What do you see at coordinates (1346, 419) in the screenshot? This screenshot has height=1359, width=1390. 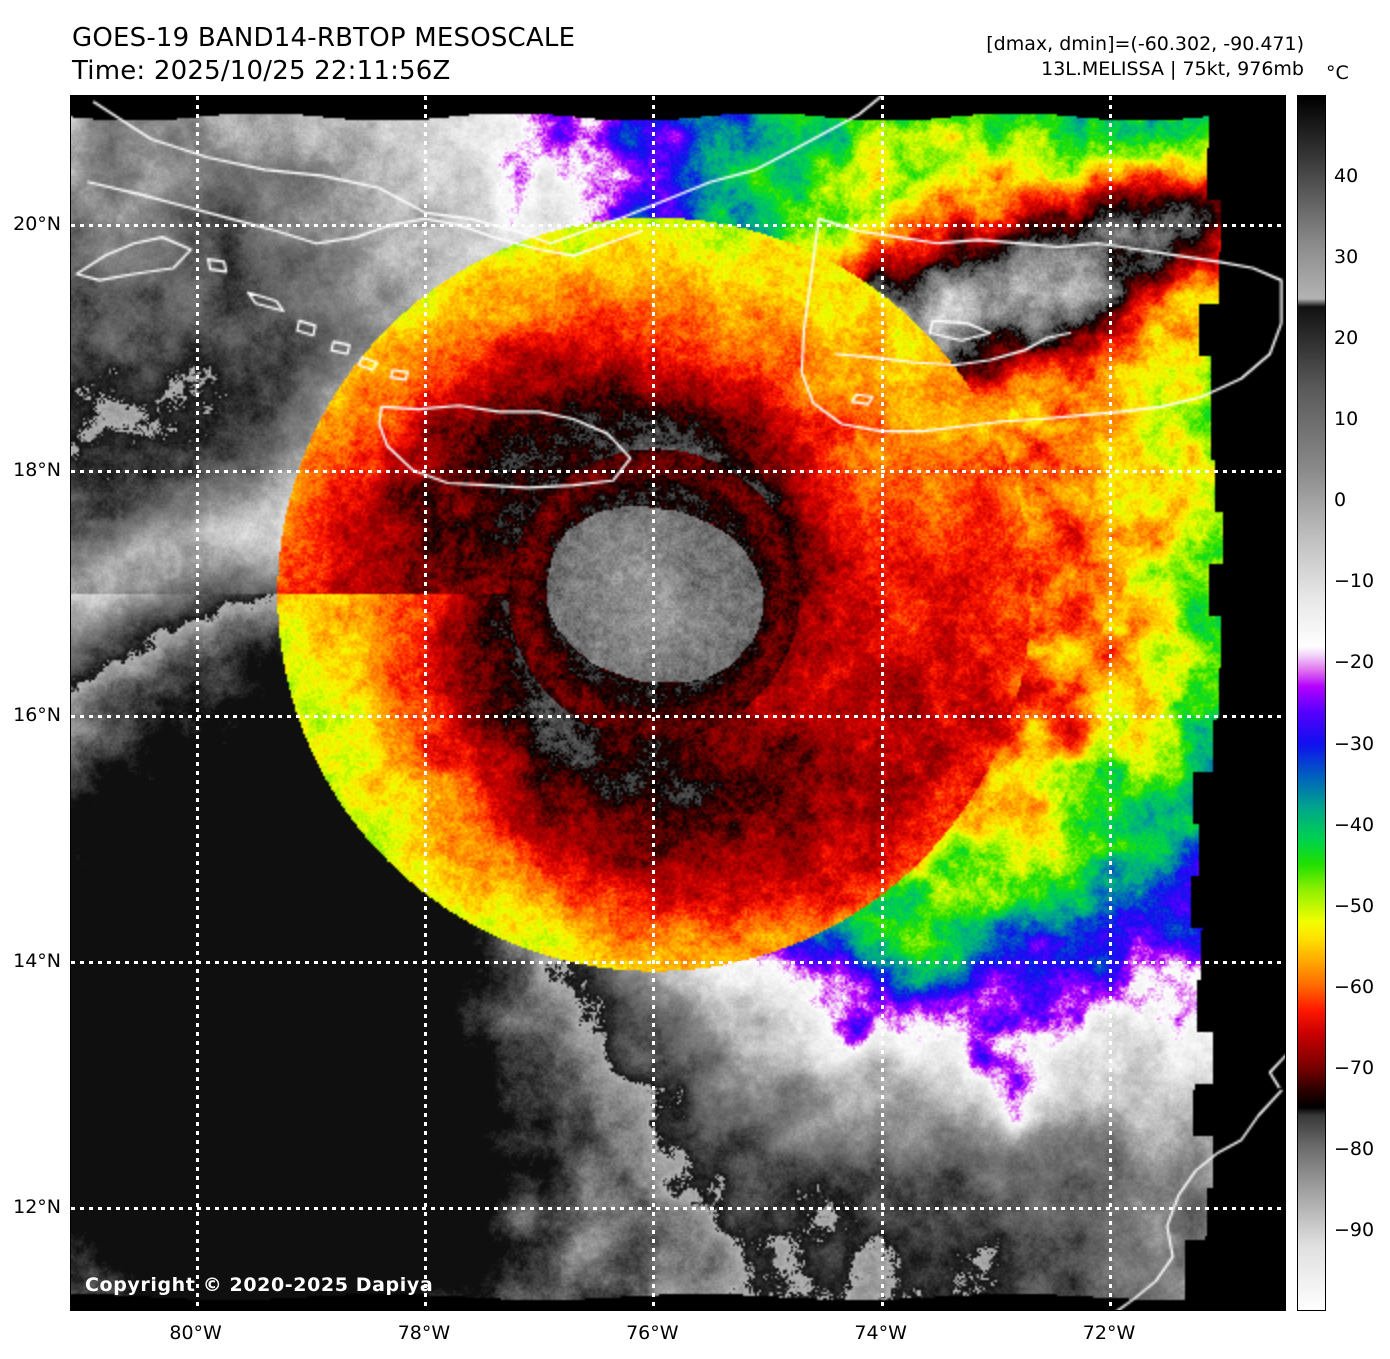 I see `colorbar-tick-10: 10` at bounding box center [1346, 419].